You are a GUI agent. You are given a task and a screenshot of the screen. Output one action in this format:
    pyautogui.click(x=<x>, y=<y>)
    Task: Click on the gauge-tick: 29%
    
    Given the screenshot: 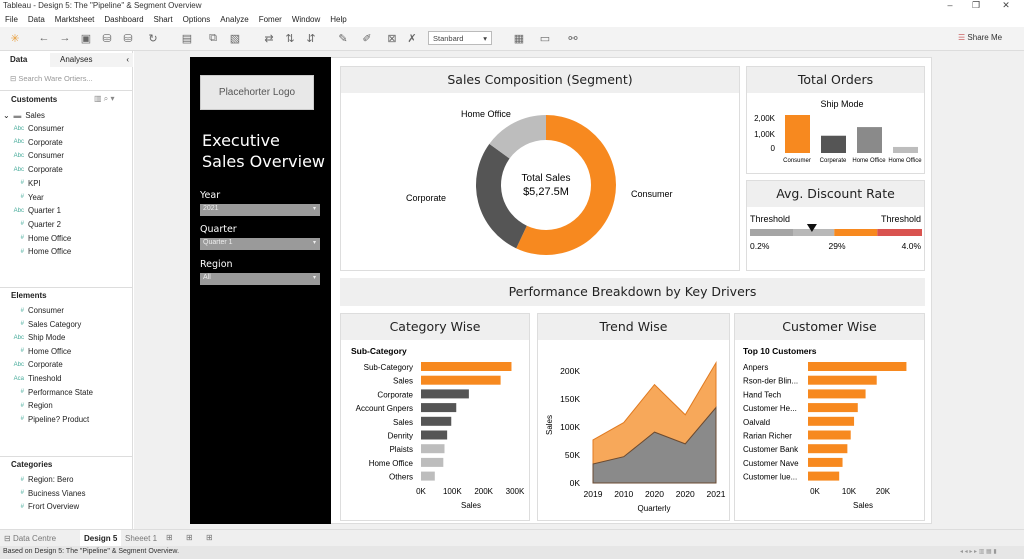 What is the action you would take?
    pyautogui.click(x=836, y=246)
    